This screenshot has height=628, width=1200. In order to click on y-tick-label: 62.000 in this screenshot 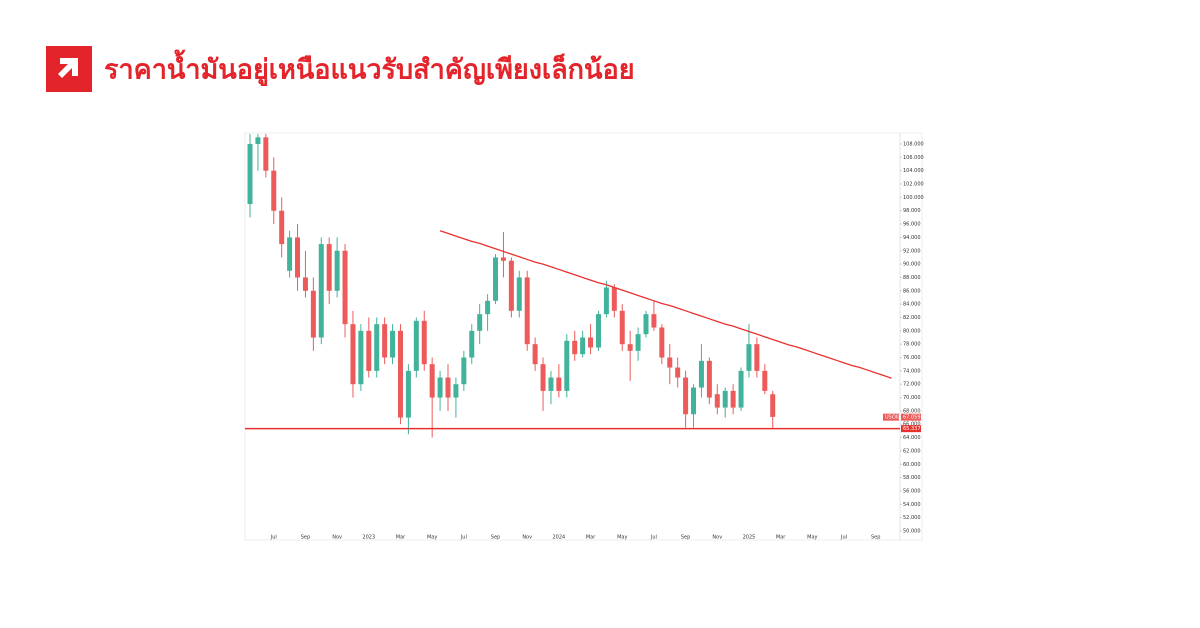, I will do `click(912, 451)`.